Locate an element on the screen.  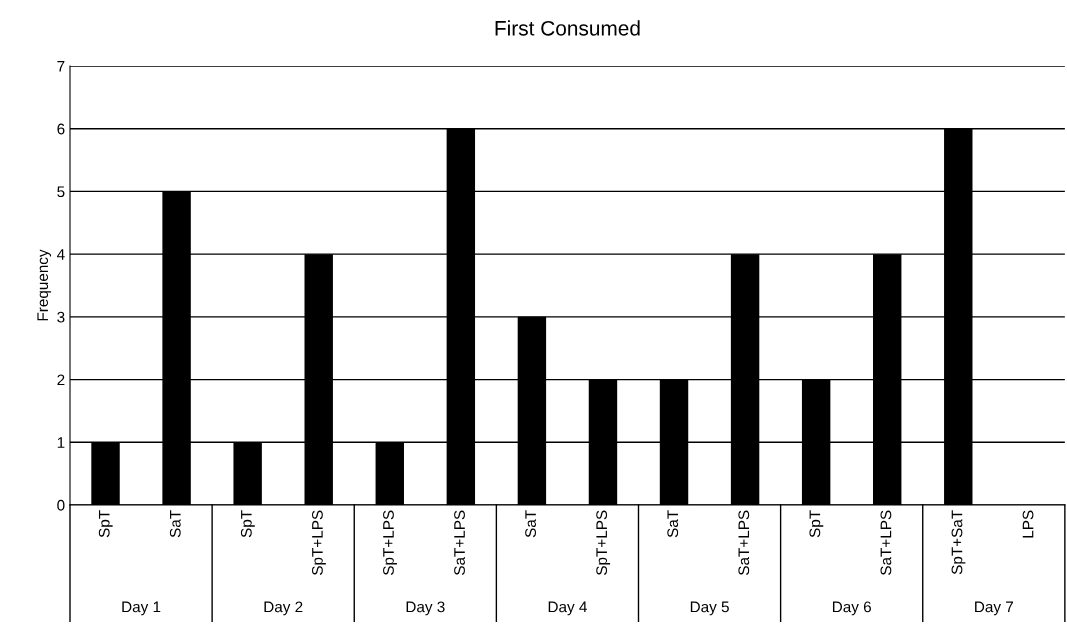
x-tick-label: SpT+SaT is located at coordinates (958, 542).